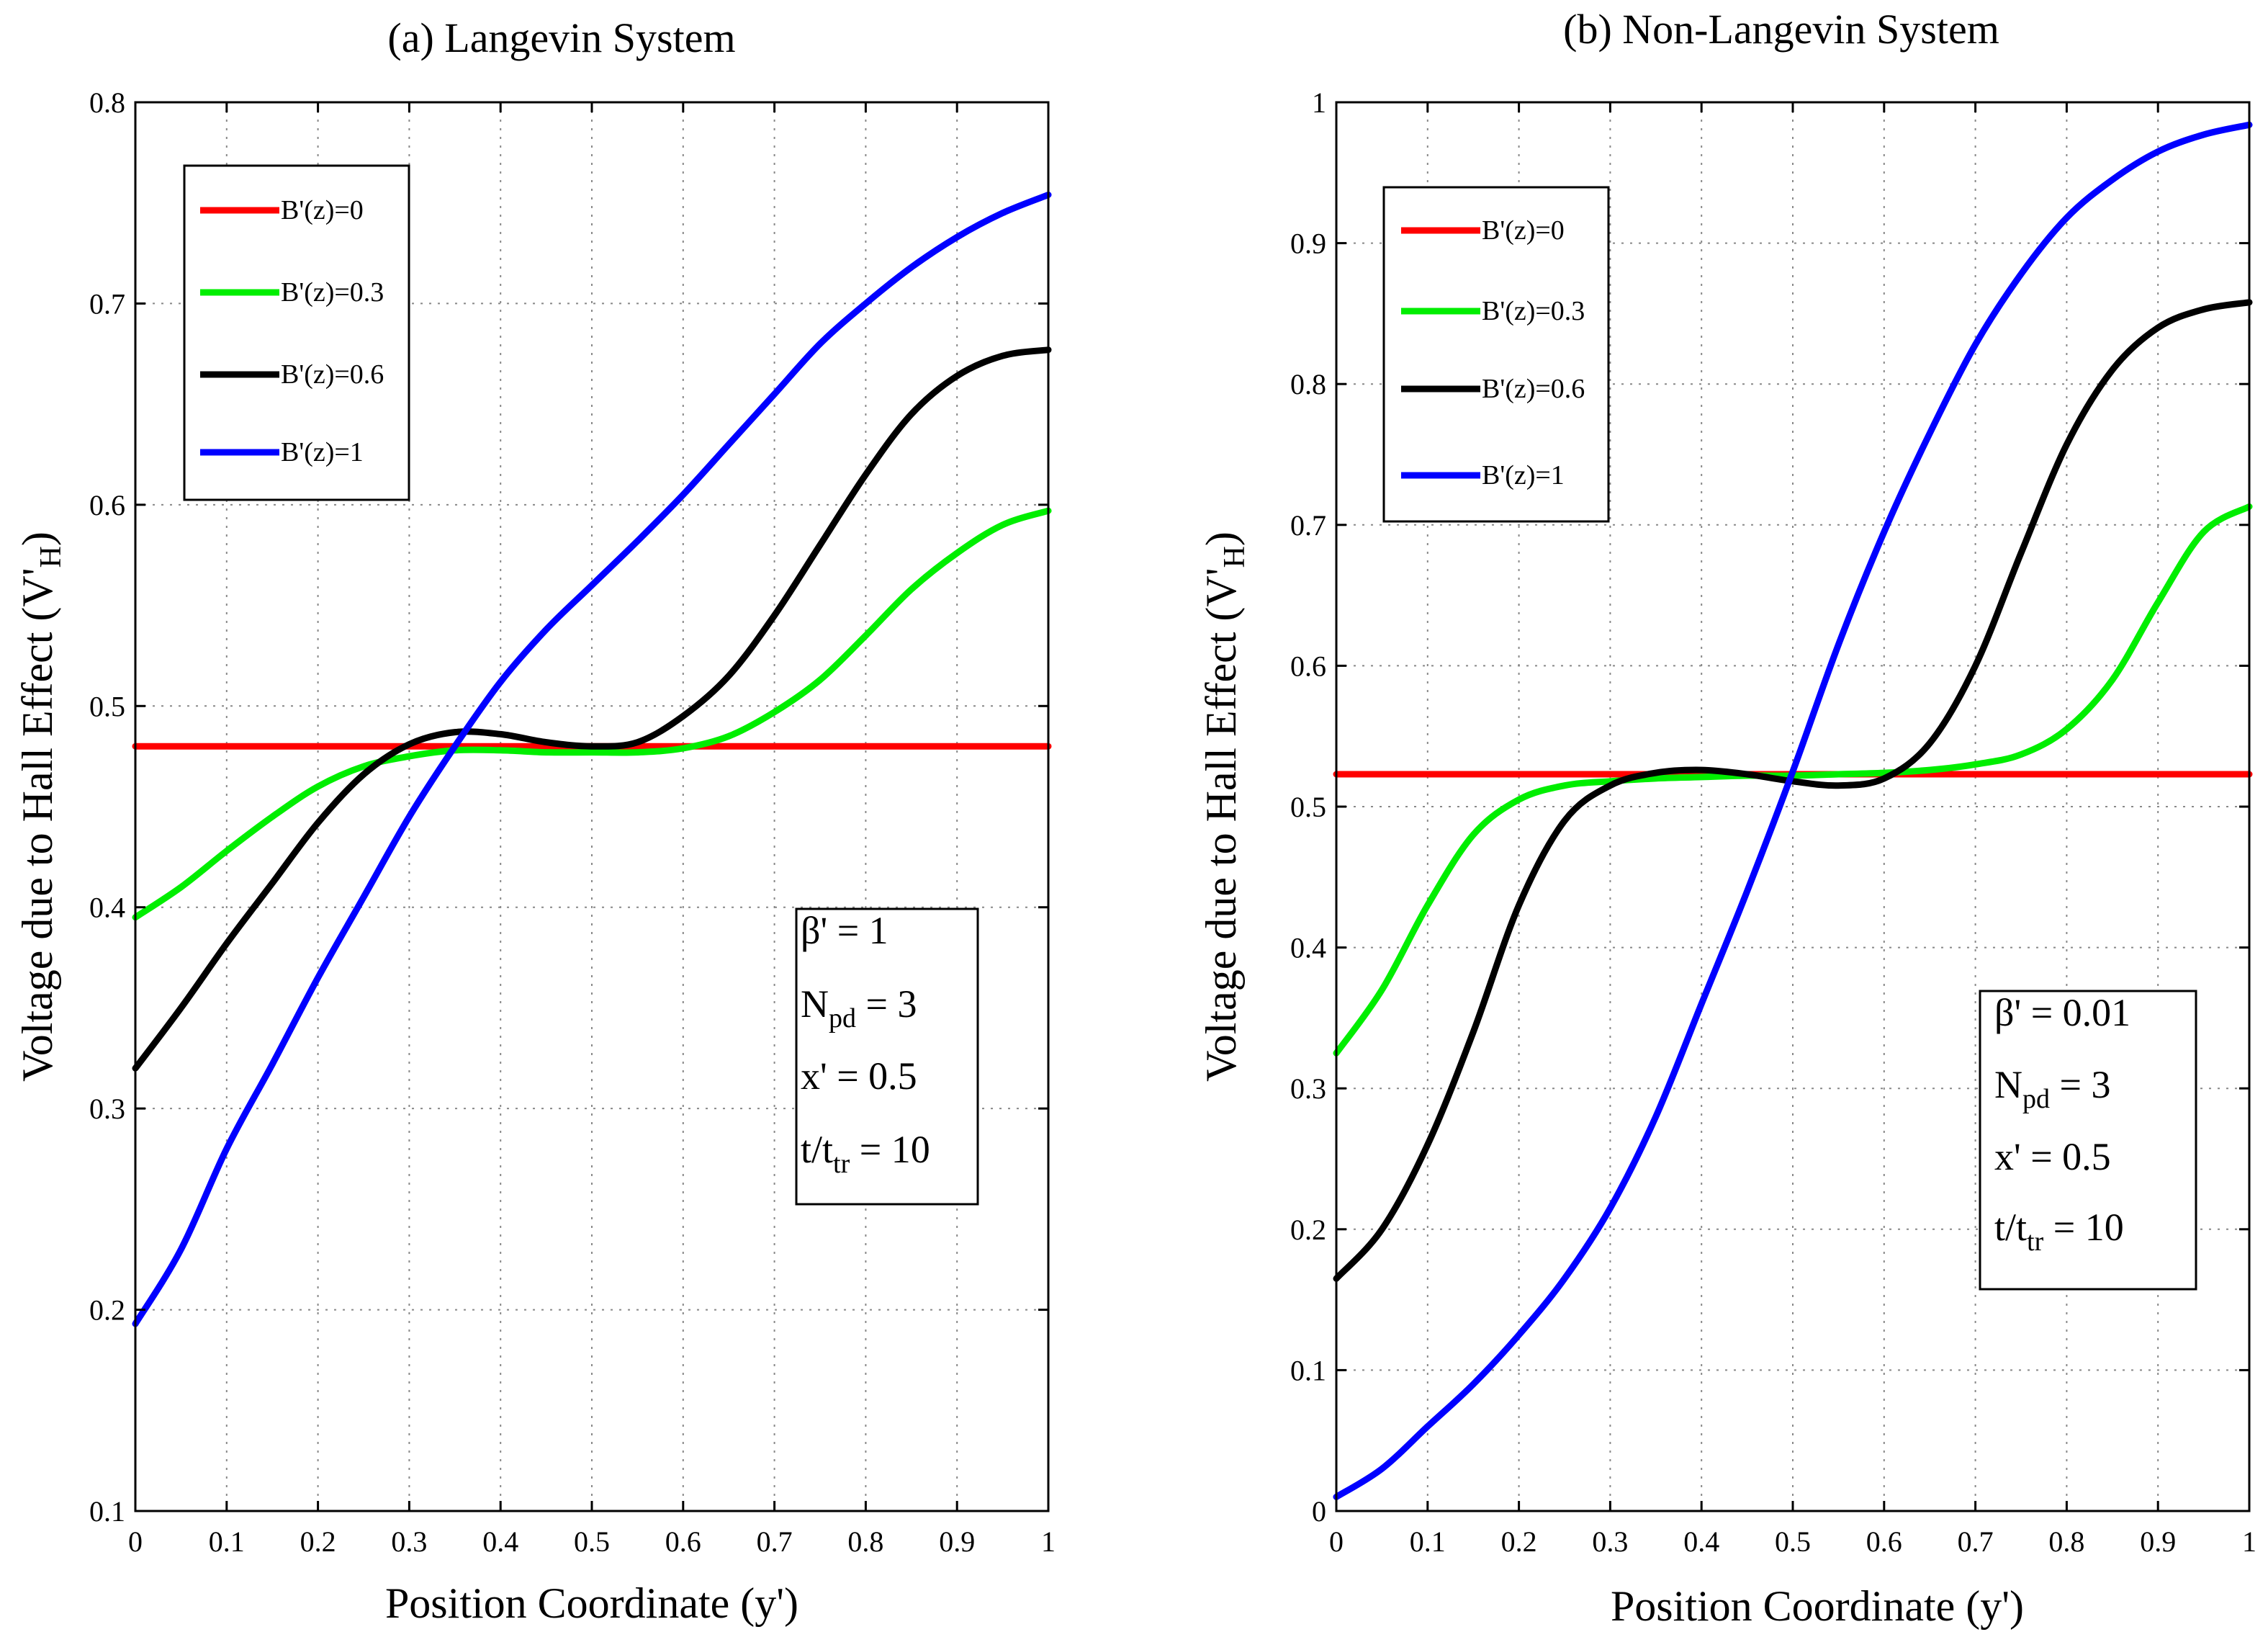 This screenshot has width=2268, height=1632. Describe the element at coordinates (2062, 1012) in the screenshot. I see `param-text-0: β' = 0.01` at that location.